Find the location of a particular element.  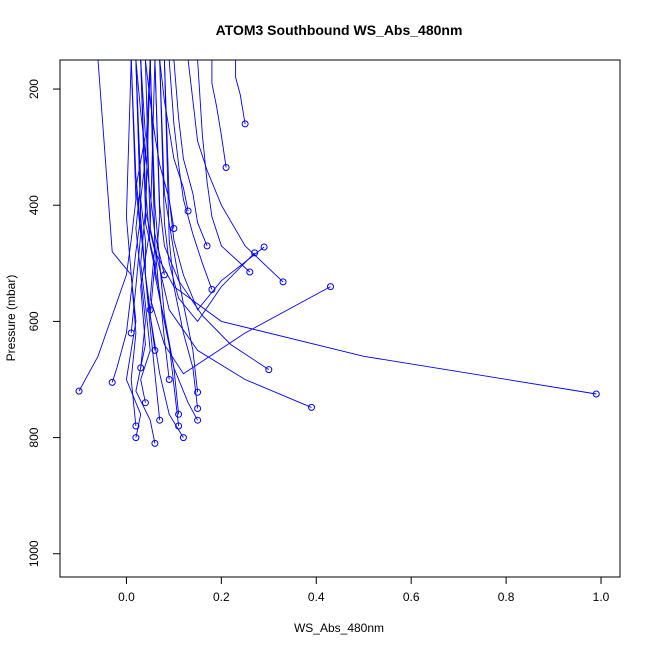

y-tick-label: 200 is located at coordinates (34, 89).